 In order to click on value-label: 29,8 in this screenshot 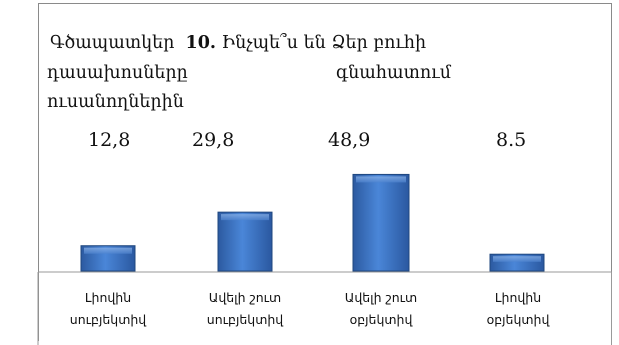, I will do `click(213, 140)`.